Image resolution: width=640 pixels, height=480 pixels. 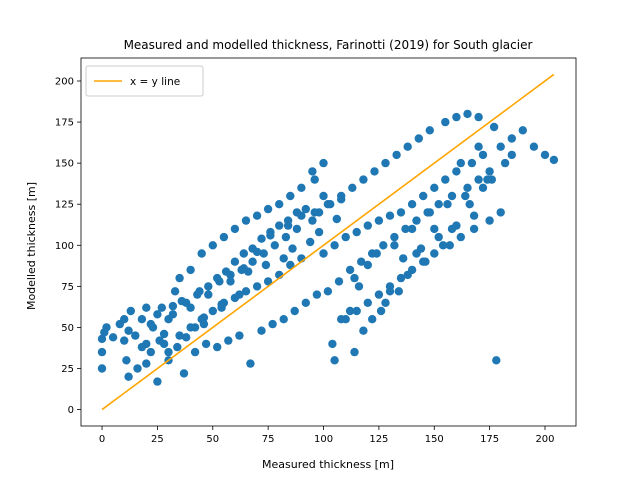 I want to click on x-tick-label: 200, so click(x=544, y=439).